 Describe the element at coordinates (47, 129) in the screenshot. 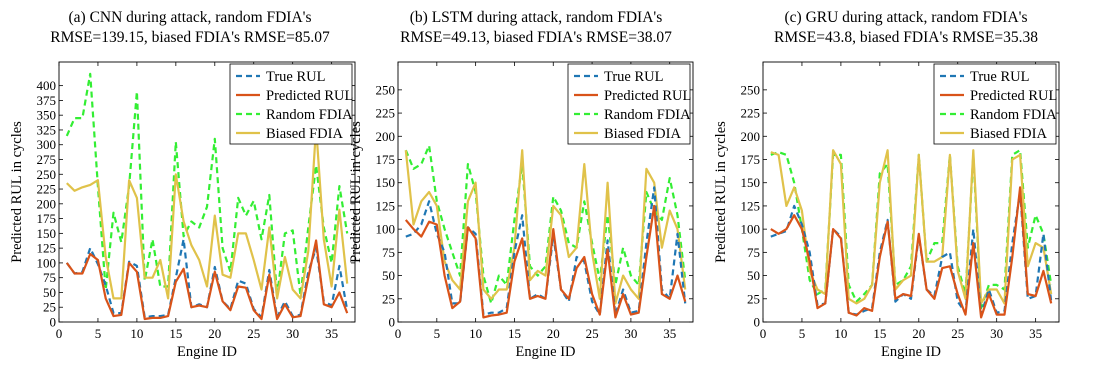

I see `y-tick-label: 325` at that location.